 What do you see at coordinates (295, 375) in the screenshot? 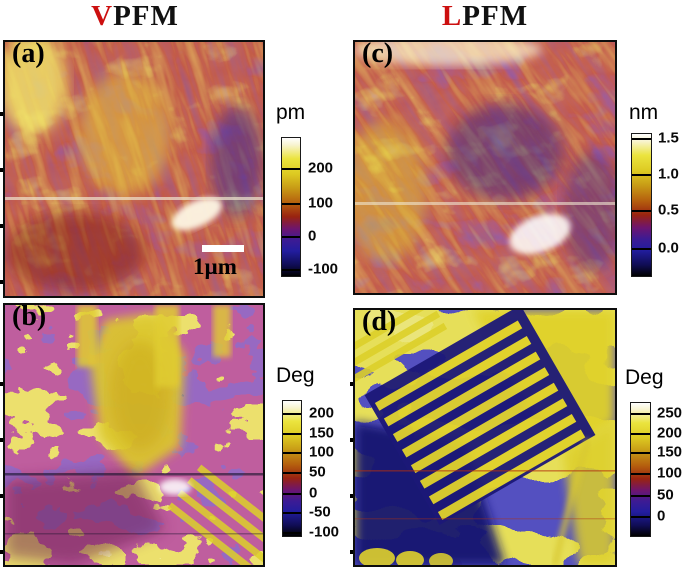
I see `colorbar-unit-deg-b: Deg` at bounding box center [295, 375].